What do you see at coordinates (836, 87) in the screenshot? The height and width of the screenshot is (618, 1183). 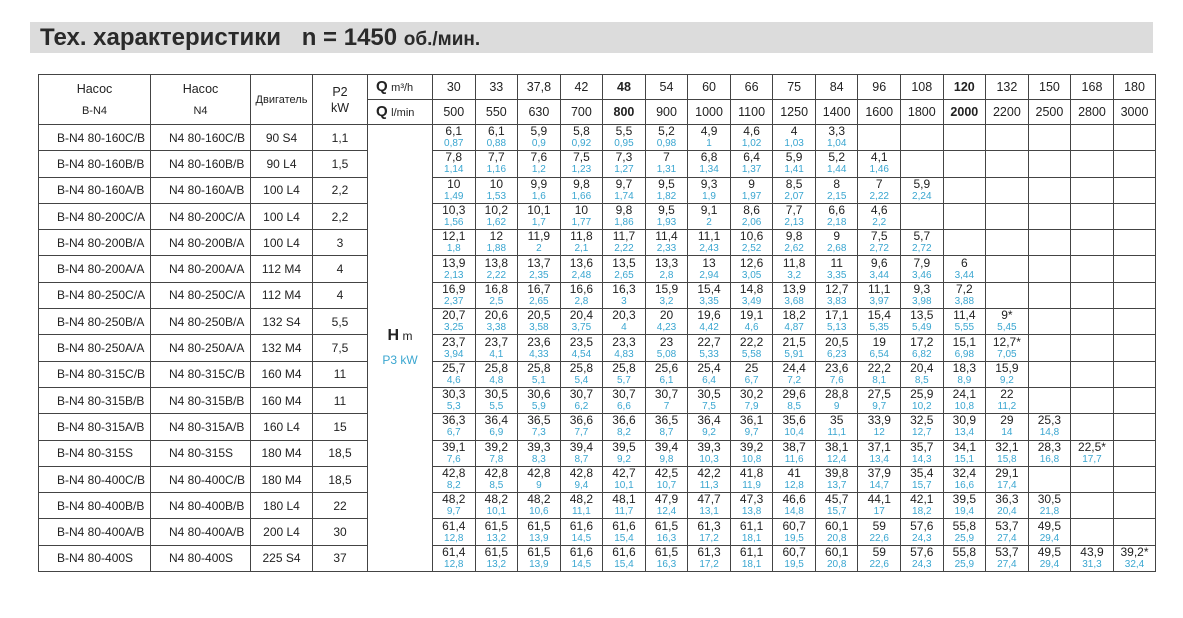 I see `header-q-m3h-value: 84` at bounding box center [836, 87].